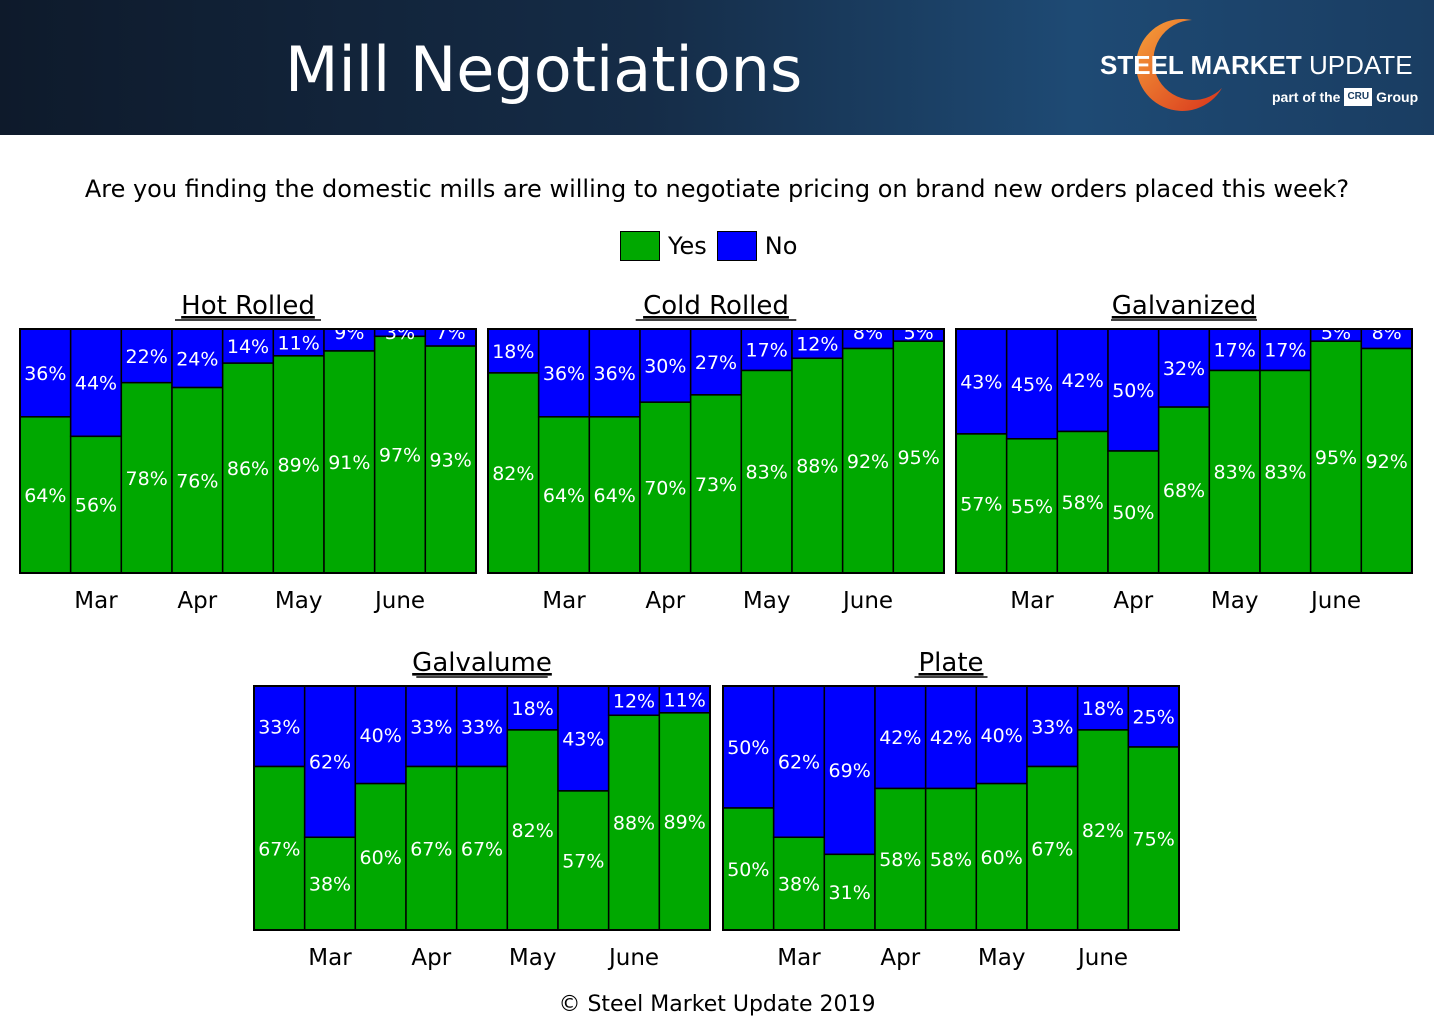 The image size is (1434, 1023). Describe the element at coordinates (1154, 718) in the screenshot. I see `plate-label-no: 25%` at that location.